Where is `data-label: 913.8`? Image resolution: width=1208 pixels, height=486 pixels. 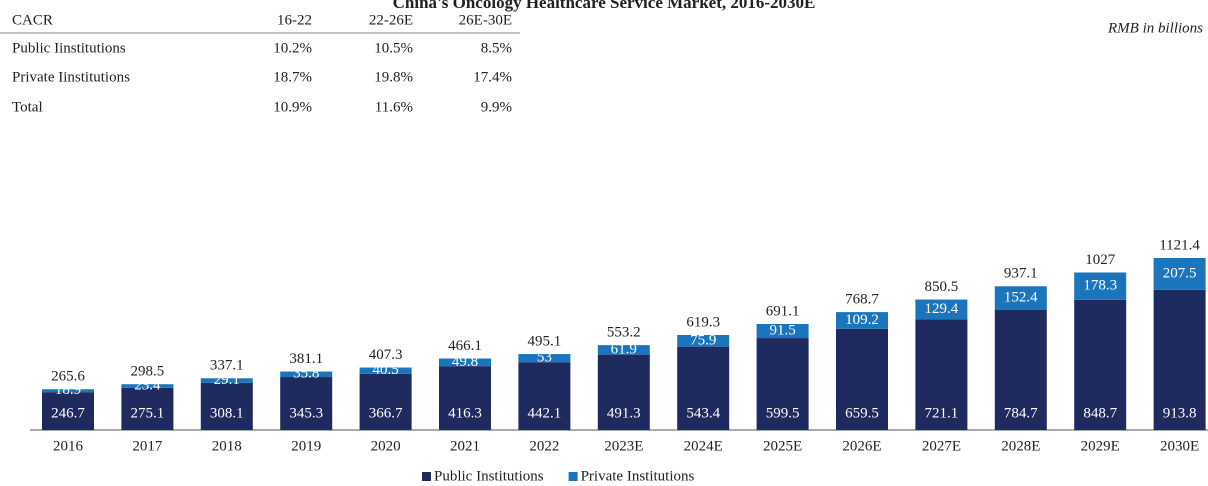 data-label: 913.8 is located at coordinates (1180, 413).